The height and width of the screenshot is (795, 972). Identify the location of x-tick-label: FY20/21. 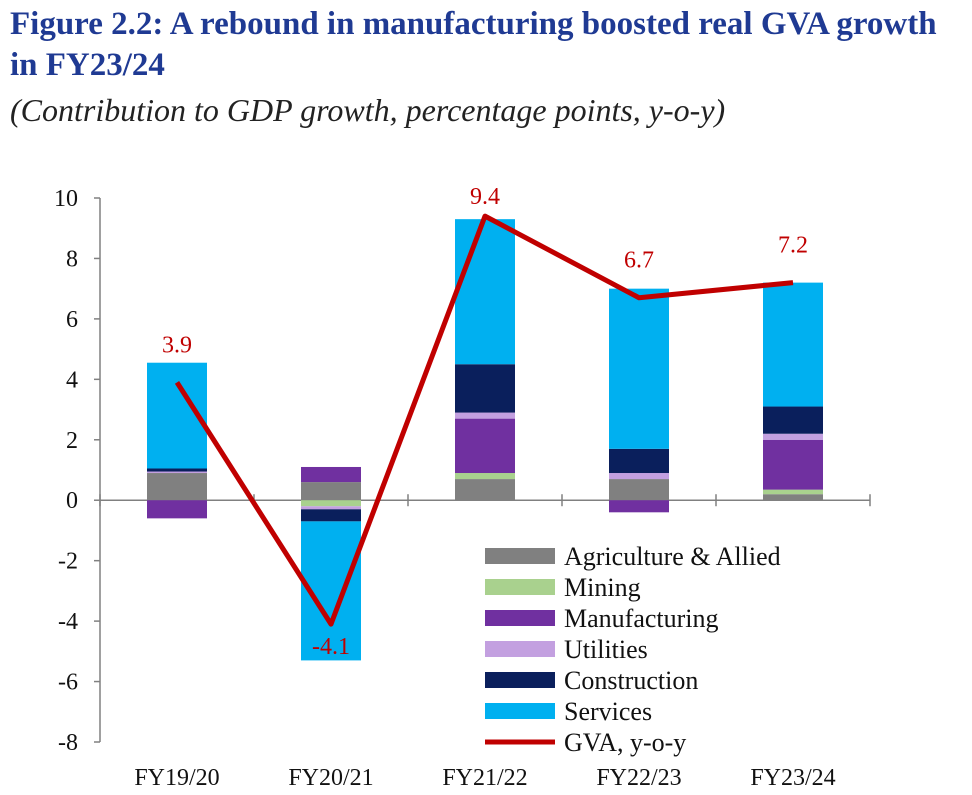
(330, 778).